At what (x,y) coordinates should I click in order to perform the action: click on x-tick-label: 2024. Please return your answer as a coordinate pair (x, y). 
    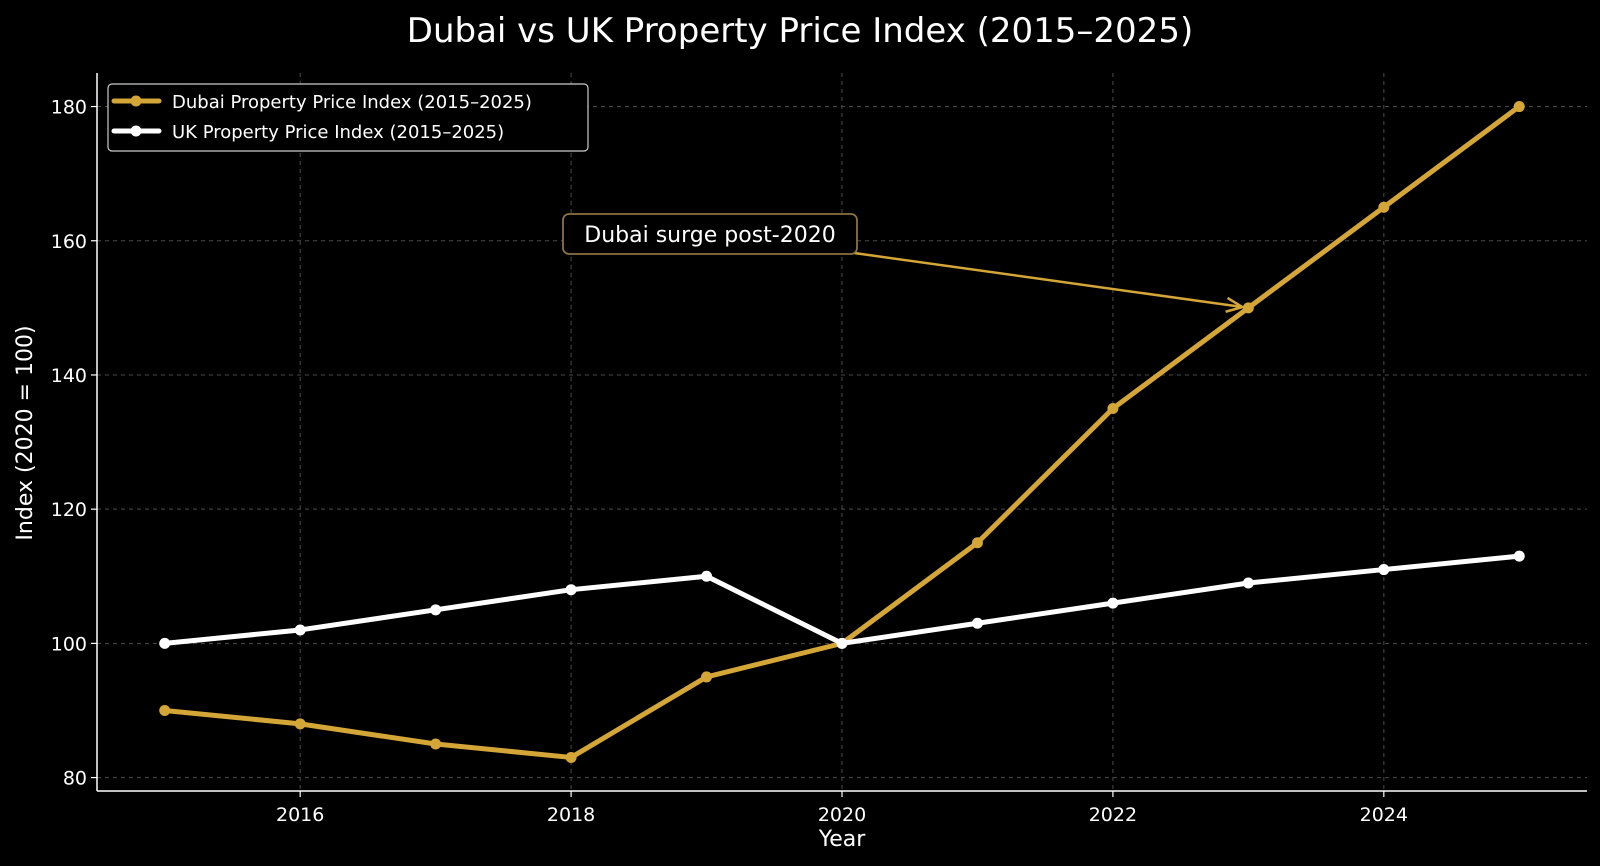
    Looking at the image, I should click on (1384, 815).